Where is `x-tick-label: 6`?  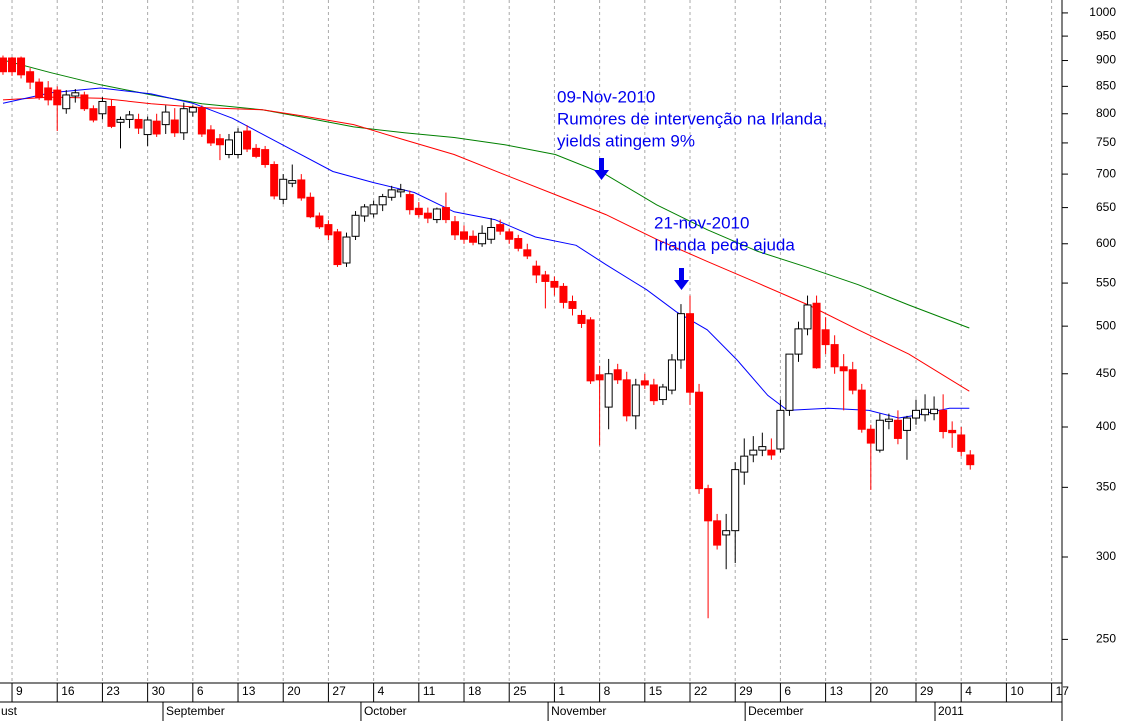 x-tick-label: 6 is located at coordinates (200, 691).